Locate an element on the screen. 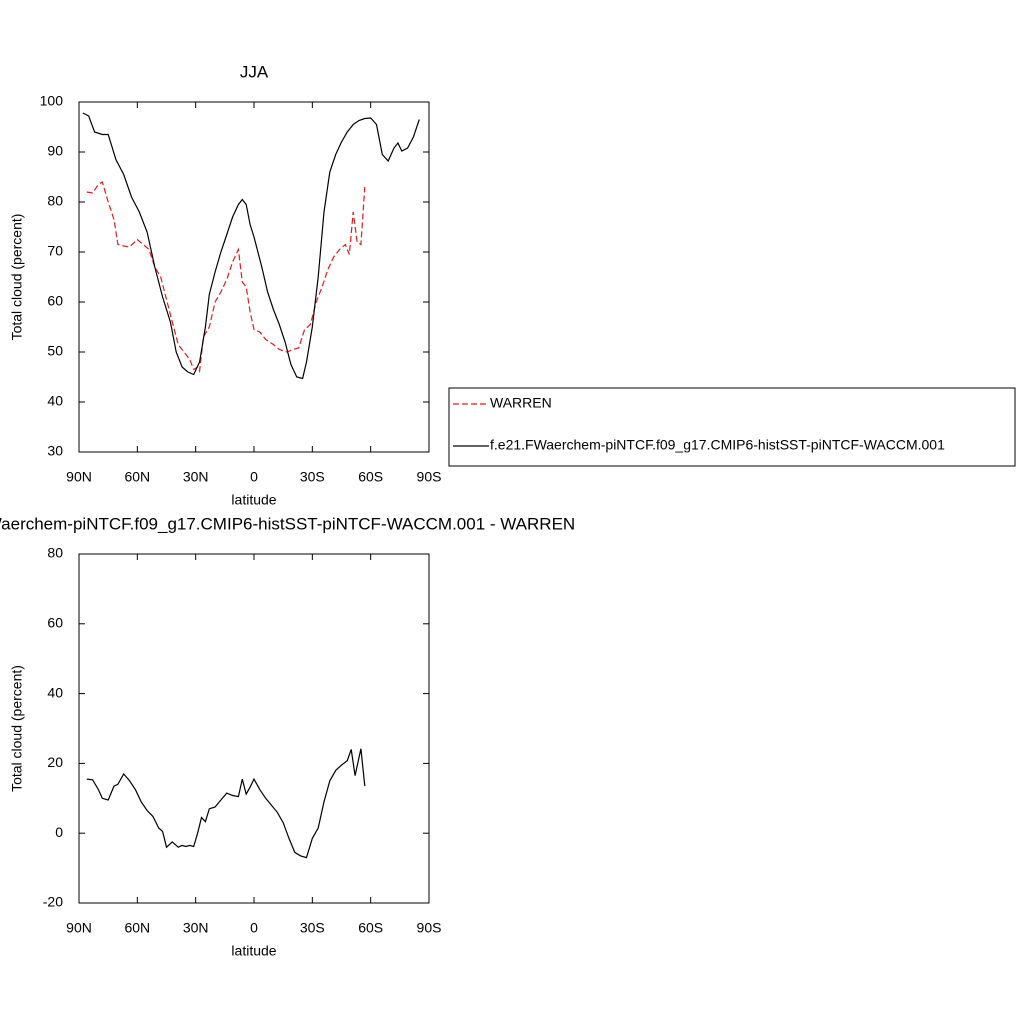  chart-title: JJA is located at coordinates (254, 71).